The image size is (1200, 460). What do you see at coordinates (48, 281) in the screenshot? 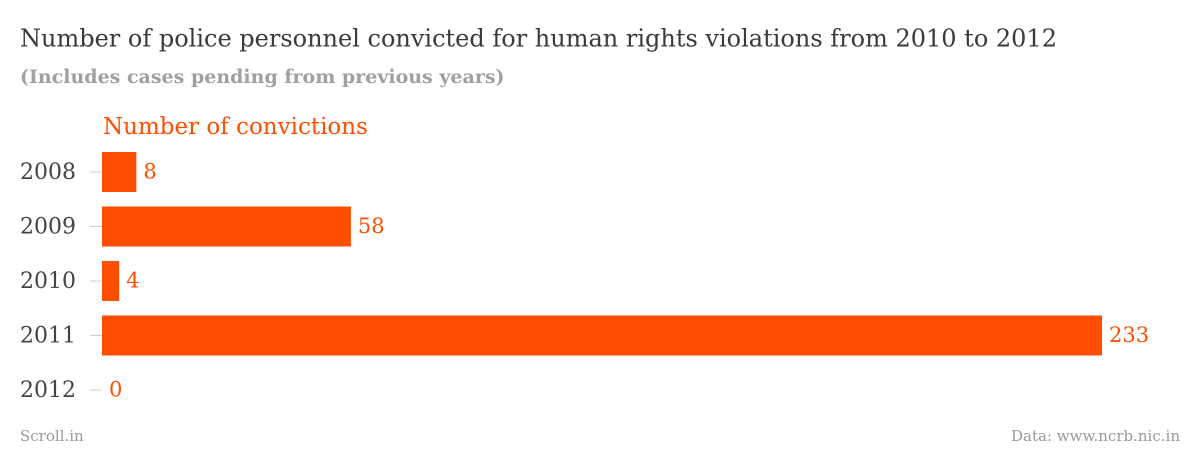
I see `y-tick-label: 2010` at bounding box center [48, 281].